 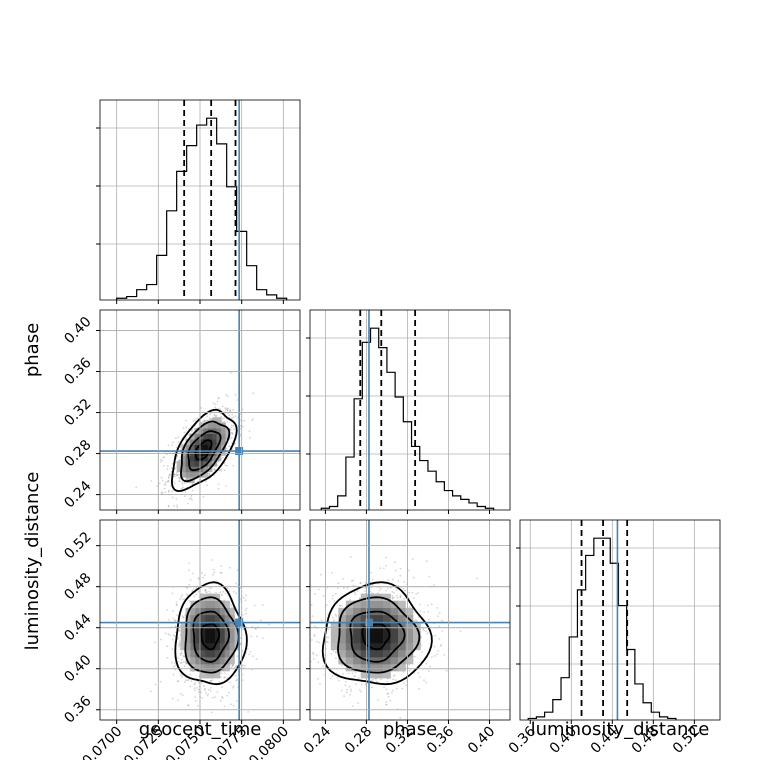 What do you see at coordinates (358, 740) in the screenshot?
I see `x-tick-label: 0.28` at bounding box center [358, 740].